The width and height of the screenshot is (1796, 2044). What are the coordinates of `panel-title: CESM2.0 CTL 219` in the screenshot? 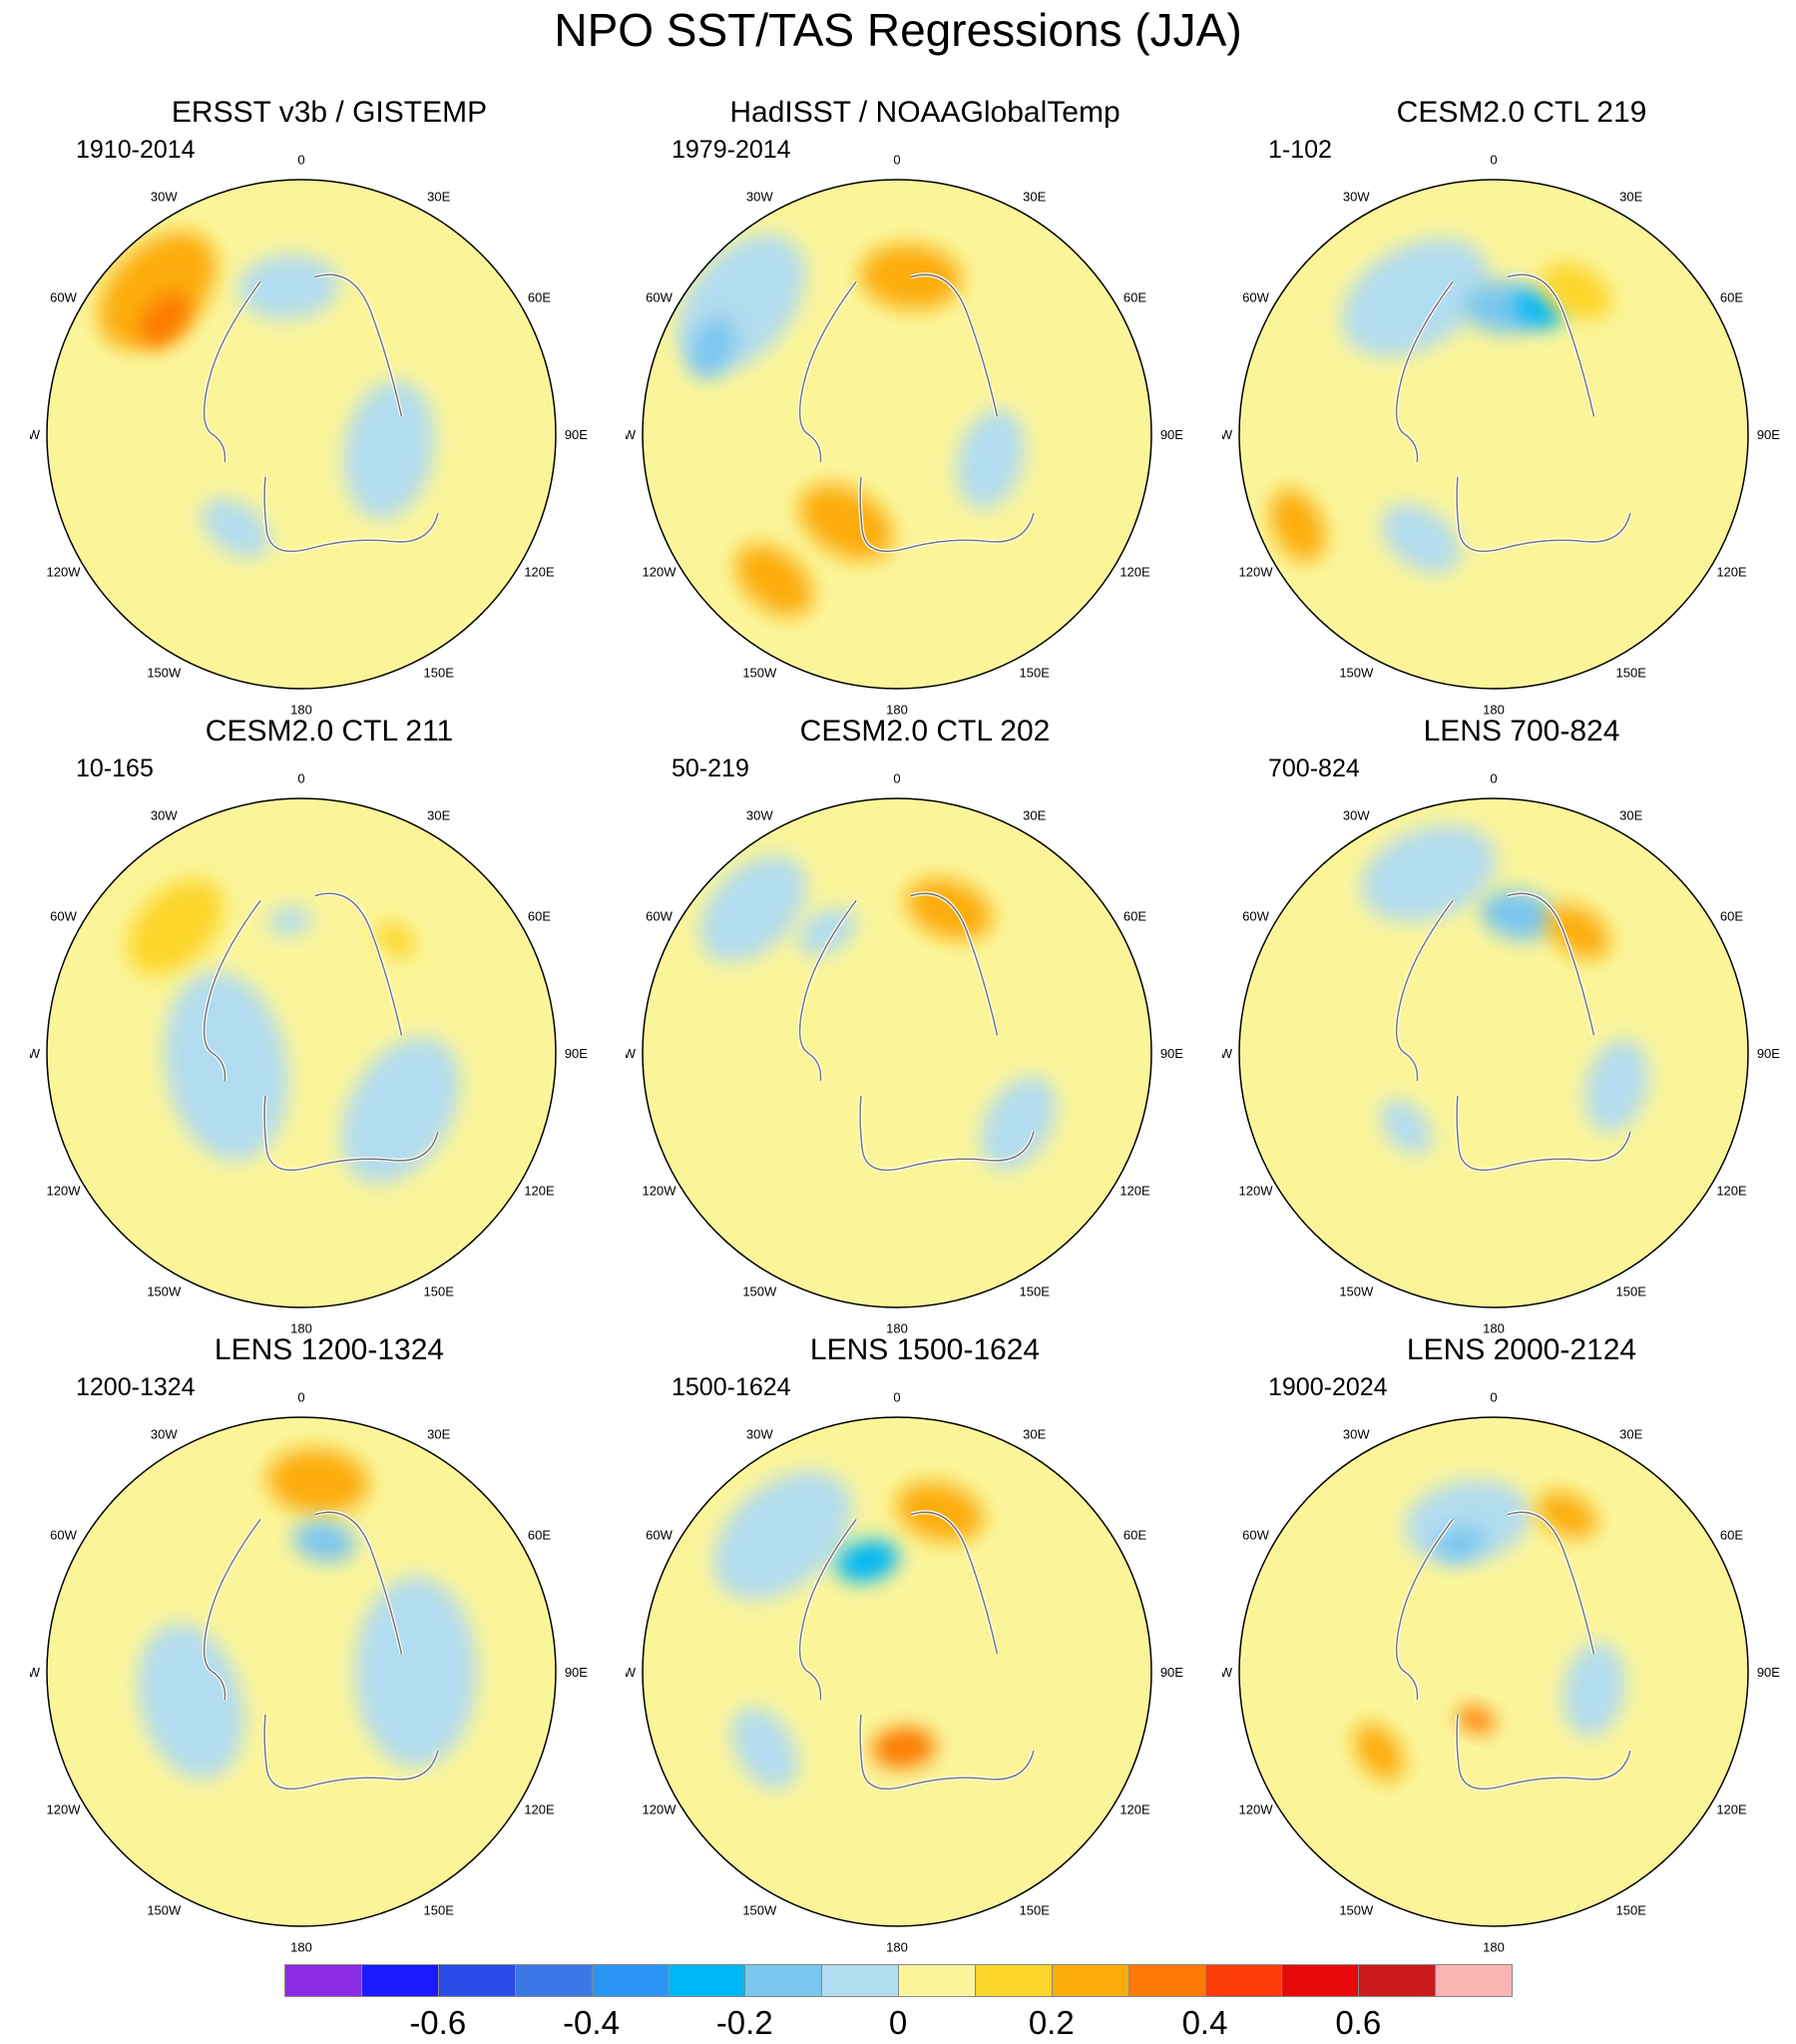 It's located at (1521, 112).